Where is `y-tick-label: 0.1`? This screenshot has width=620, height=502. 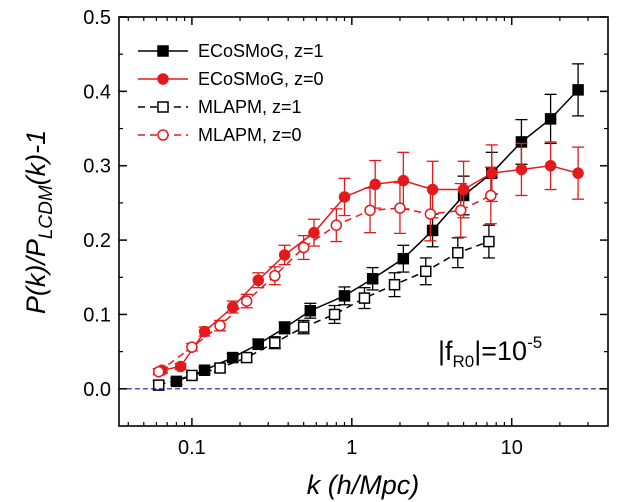 y-tick-label: 0.1 is located at coordinates (97, 315).